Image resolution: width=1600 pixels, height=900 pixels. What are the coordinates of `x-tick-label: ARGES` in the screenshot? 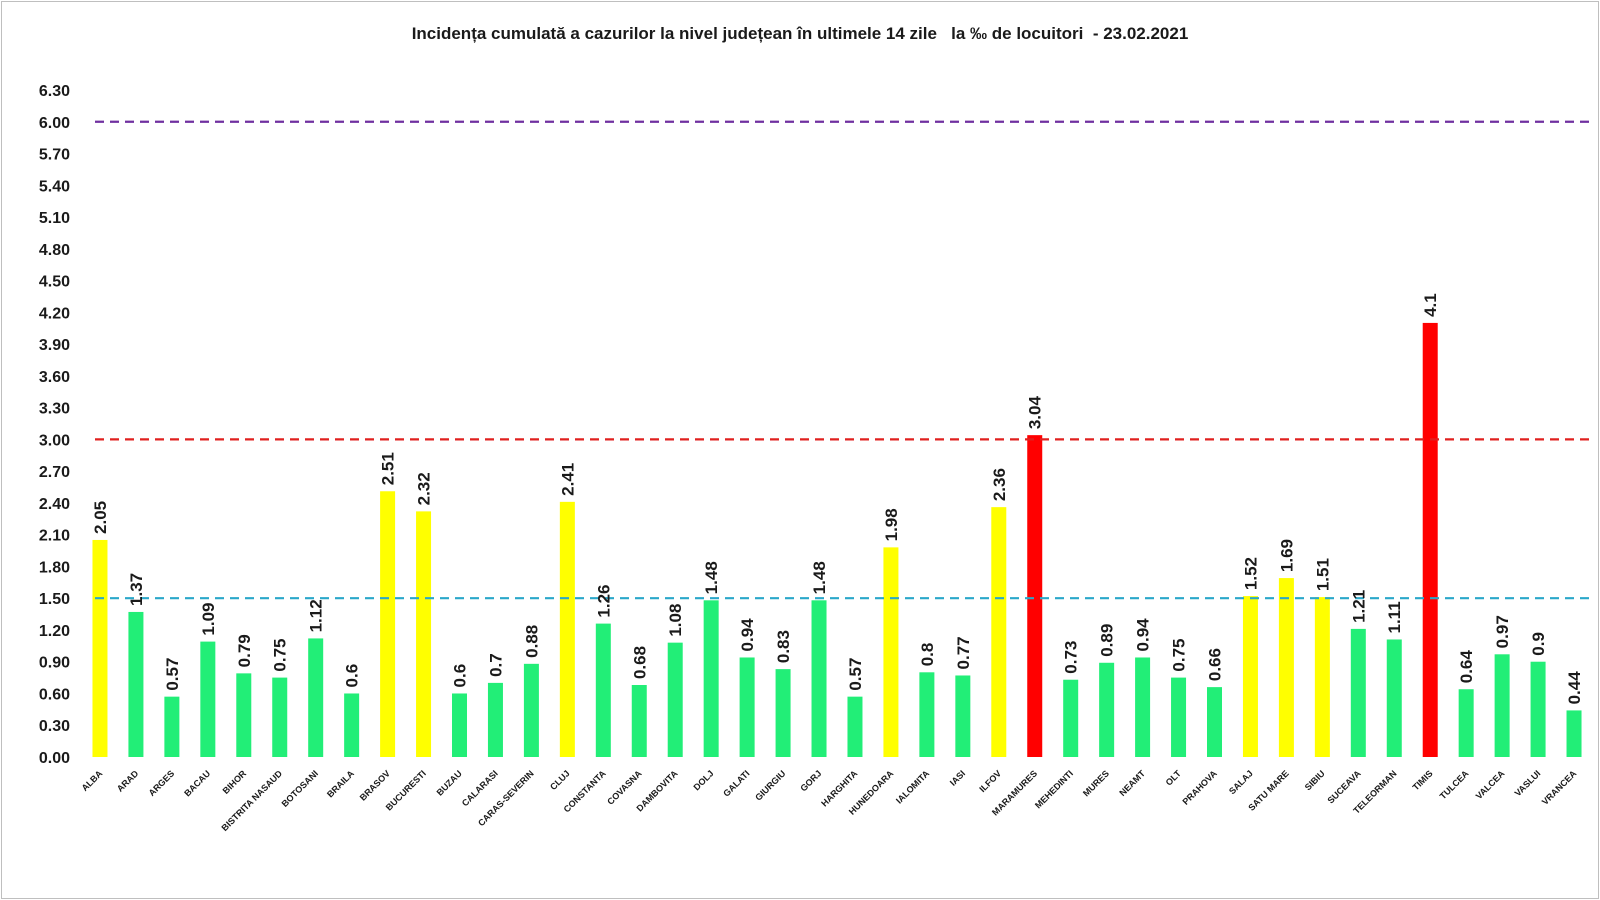 It's located at (162, 783).